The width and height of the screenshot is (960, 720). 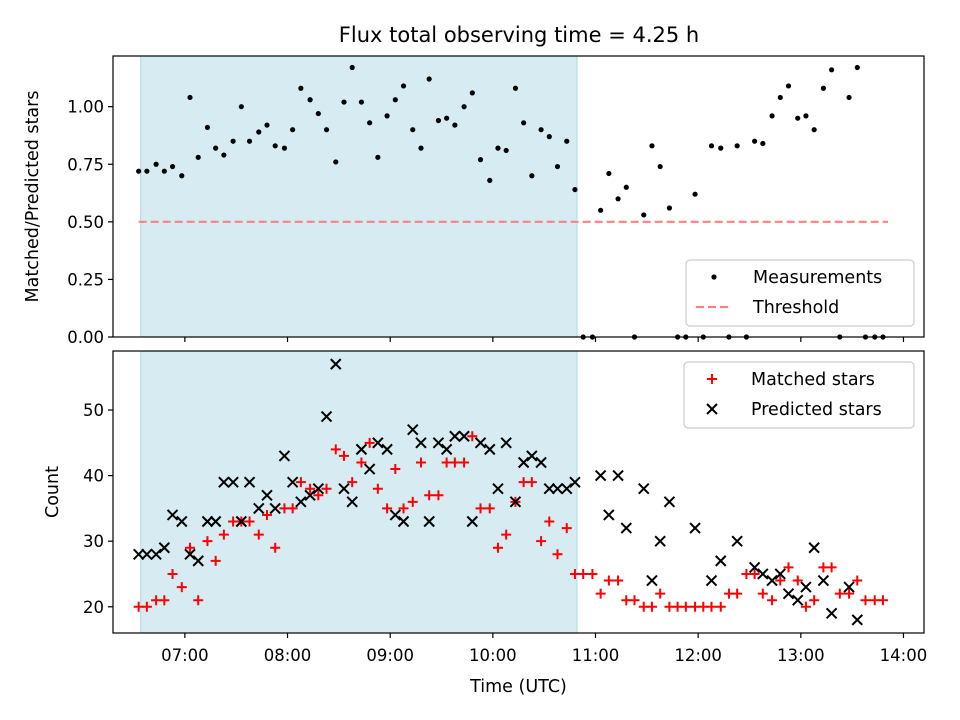 What do you see at coordinates (800, 293) in the screenshot?
I see `legend: Measurements Threshold` at bounding box center [800, 293].